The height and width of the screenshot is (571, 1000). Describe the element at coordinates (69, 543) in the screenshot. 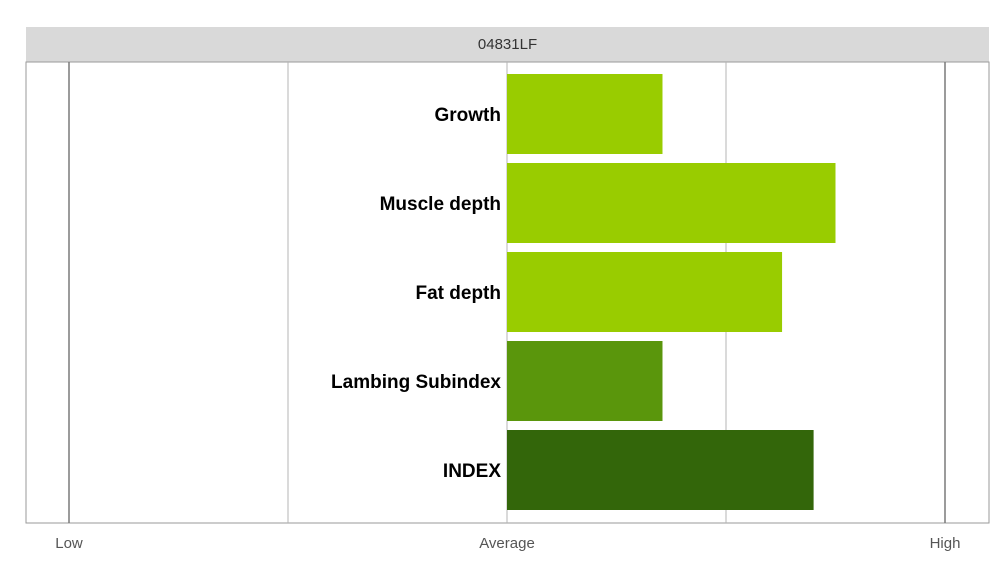

I see `x-tick-label: Low` at that location.